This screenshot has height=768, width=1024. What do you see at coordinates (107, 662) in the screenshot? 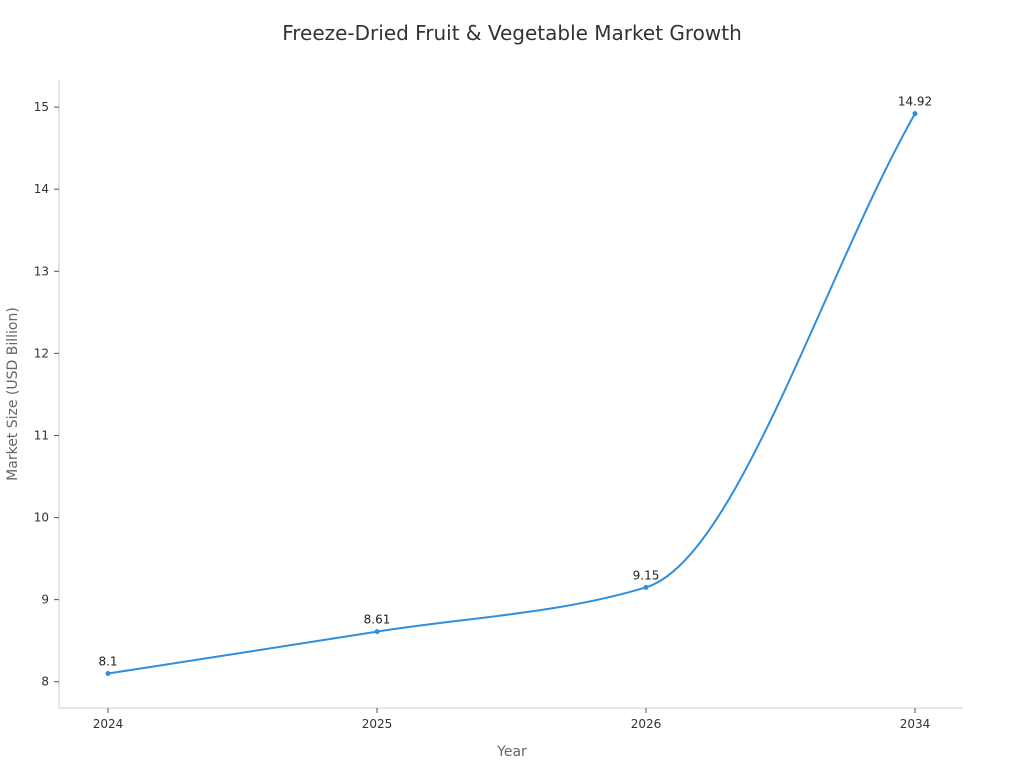
I see `data-label: 8.1` at bounding box center [107, 662].